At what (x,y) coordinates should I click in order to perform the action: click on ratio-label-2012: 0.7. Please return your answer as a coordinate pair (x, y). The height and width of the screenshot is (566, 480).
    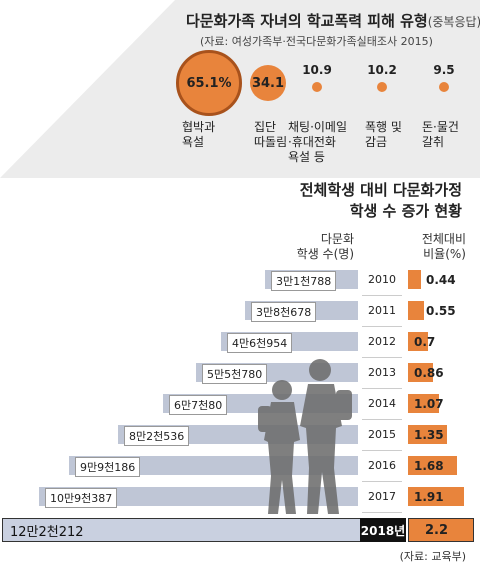
    Looking at the image, I should click on (425, 342).